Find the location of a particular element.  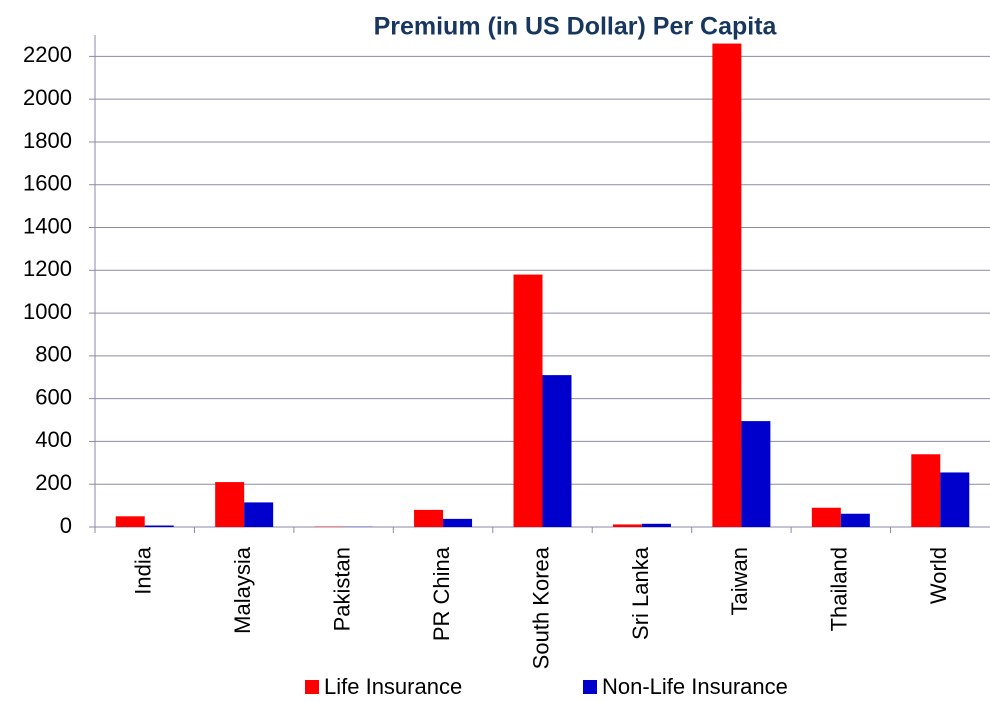

y-tick-label: 2000 is located at coordinates (47, 97).